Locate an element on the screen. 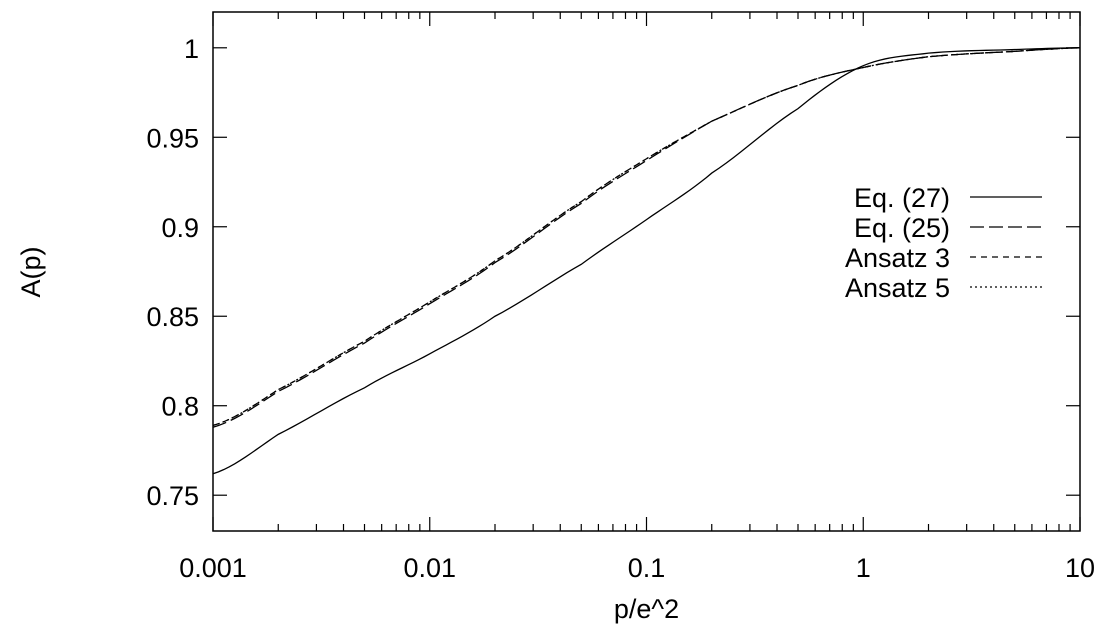 The width and height of the screenshot is (1108, 633). x-axis-label: p/e^2 is located at coordinates (646, 609).